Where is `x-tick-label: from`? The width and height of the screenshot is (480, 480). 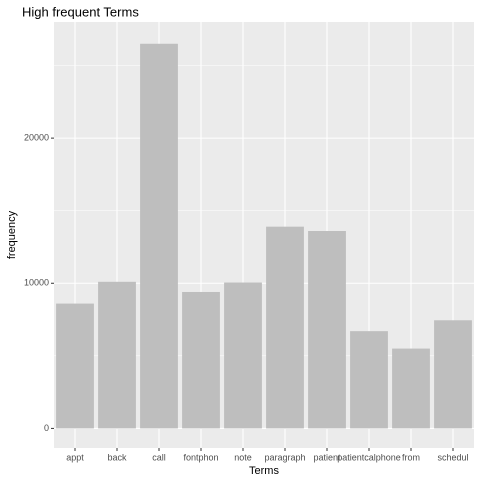
x-tick-label: from is located at coordinates (411, 457).